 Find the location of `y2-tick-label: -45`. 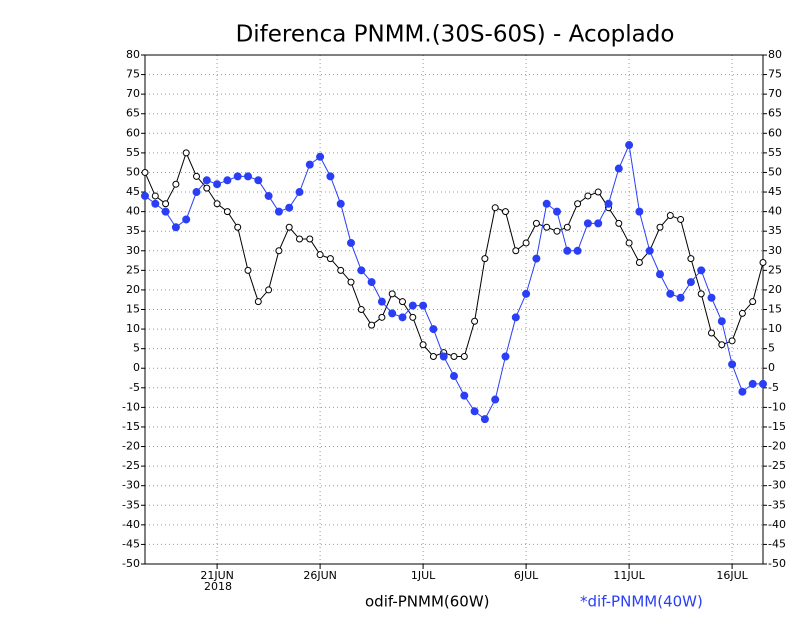

y2-tick-label: -45 is located at coordinates (777, 543).